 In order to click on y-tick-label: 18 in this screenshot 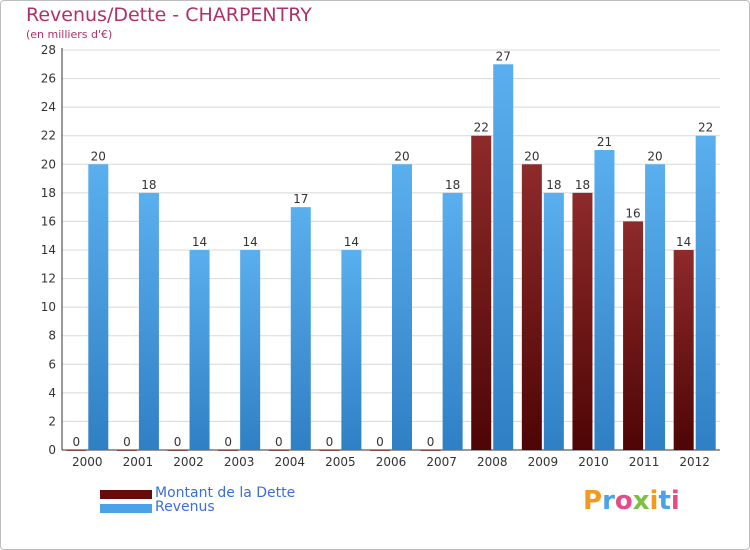, I will do `click(48, 193)`.